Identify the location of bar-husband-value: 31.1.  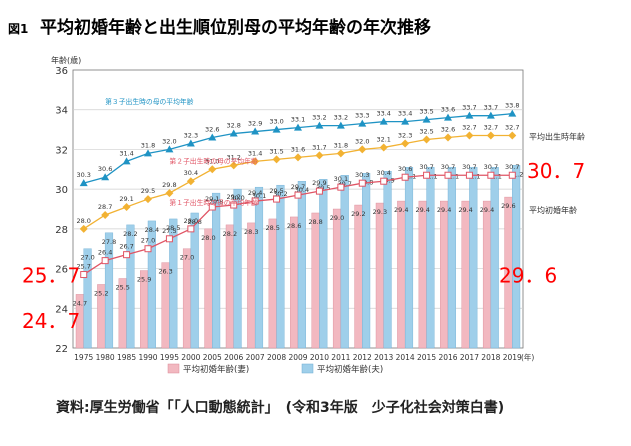
(494, 176).